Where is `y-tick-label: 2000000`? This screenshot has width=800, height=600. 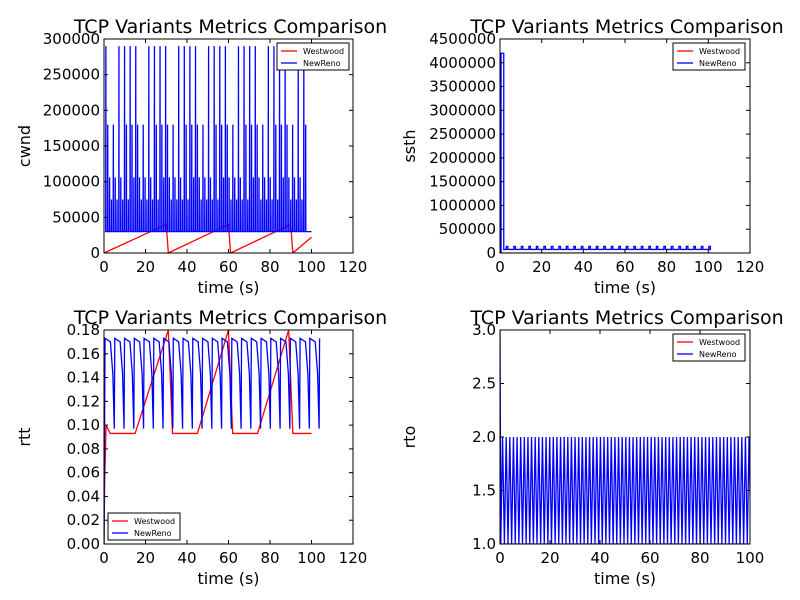 y-tick-label: 2000000 is located at coordinates (462, 158).